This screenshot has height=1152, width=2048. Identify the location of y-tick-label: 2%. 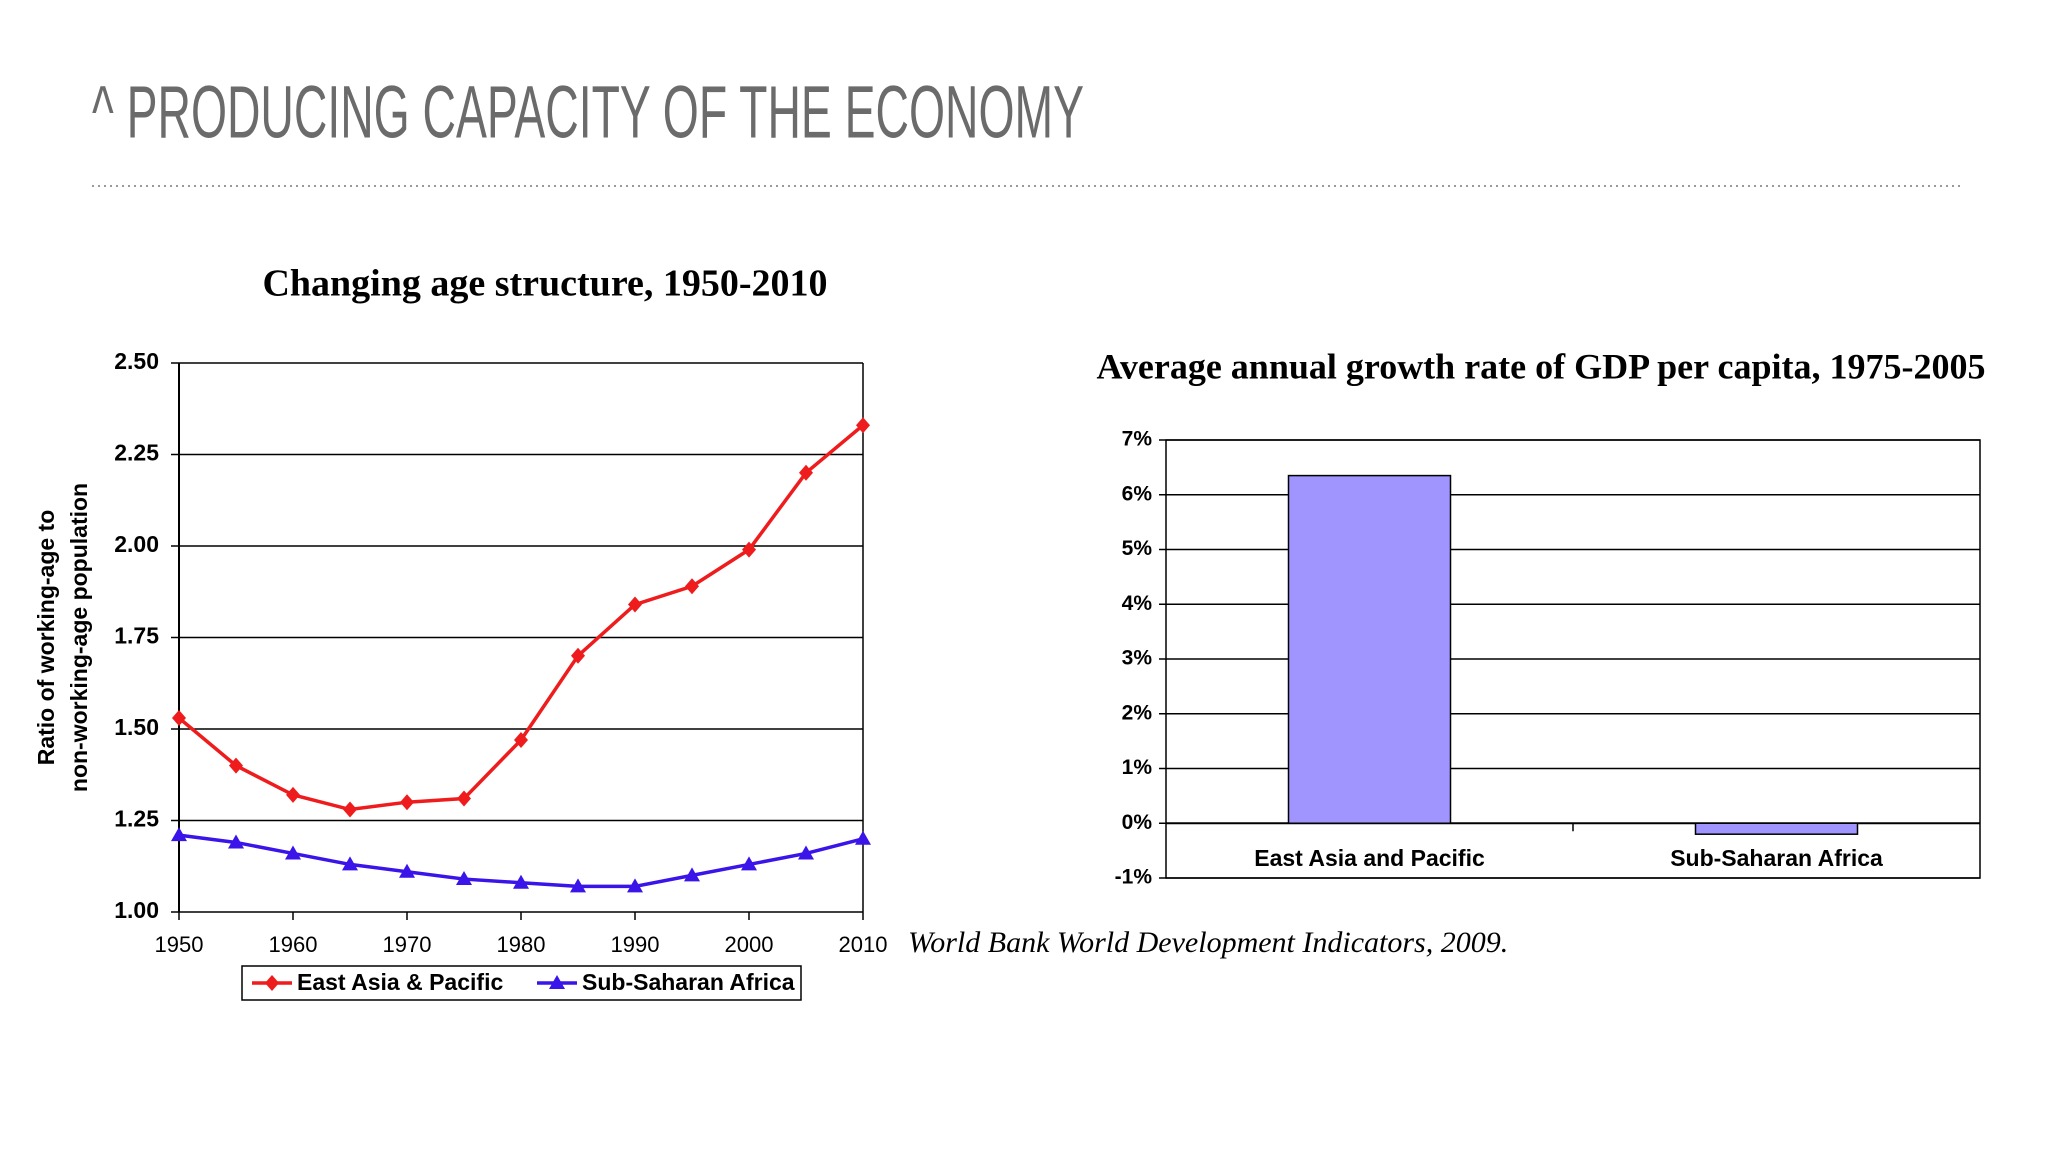
(1137, 712).